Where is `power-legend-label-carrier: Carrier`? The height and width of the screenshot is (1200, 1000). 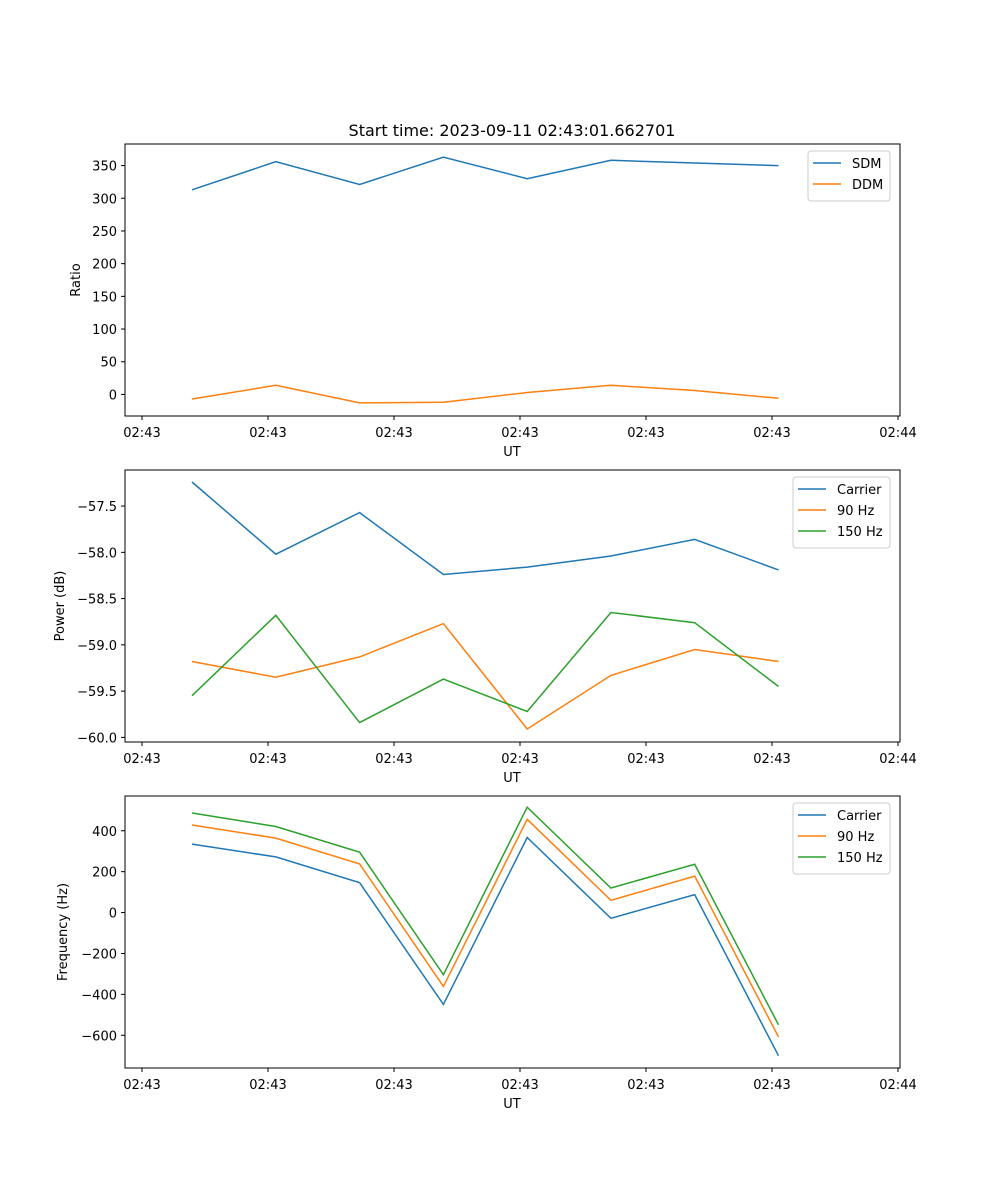
power-legend-label-carrier: Carrier is located at coordinates (859, 490).